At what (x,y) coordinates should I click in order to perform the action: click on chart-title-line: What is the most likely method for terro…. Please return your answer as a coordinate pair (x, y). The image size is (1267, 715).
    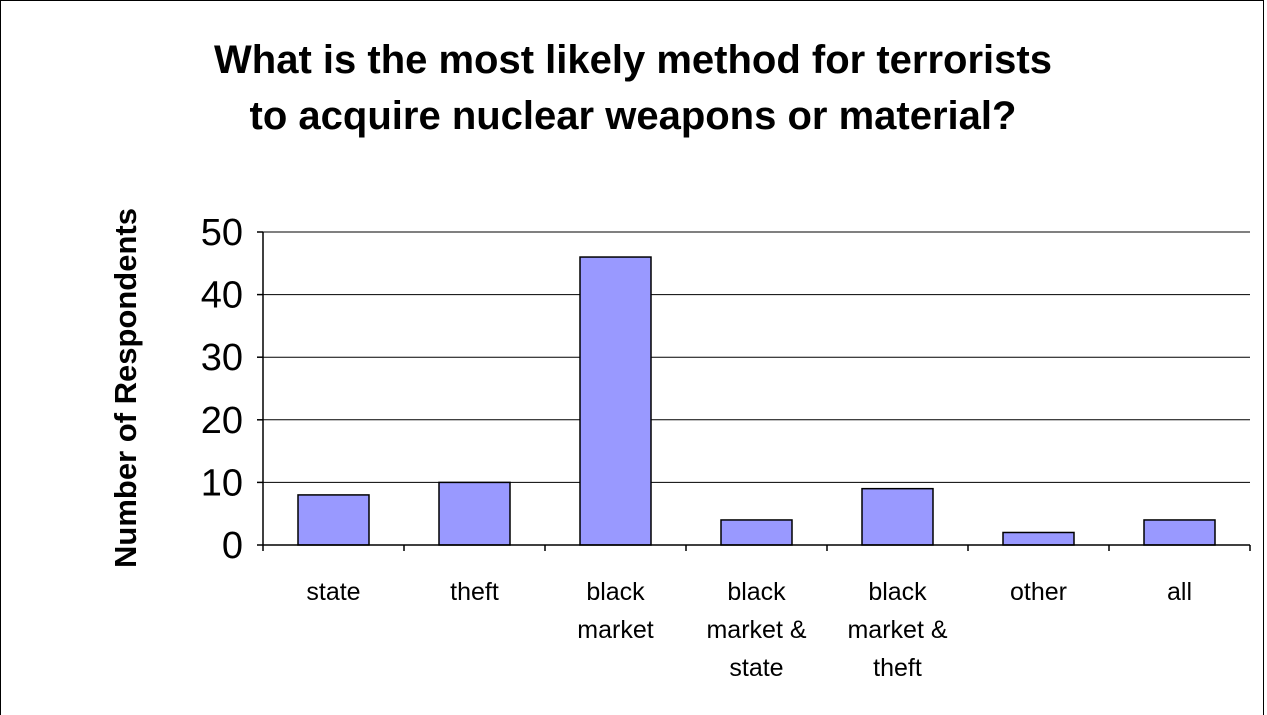
    Looking at the image, I should click on (633, 60).